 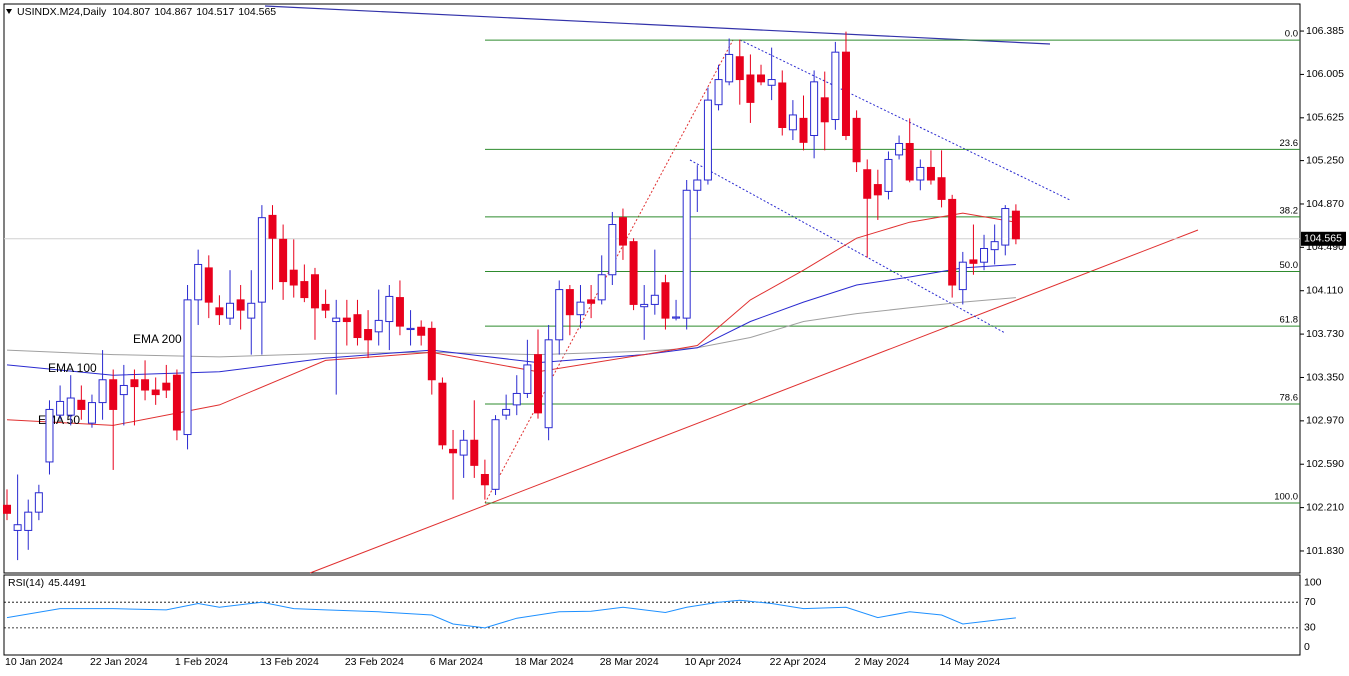 What do you see at coordinates (257, 12) in the screenshot?
I see `close-price: 104.565` at bounding box center [257, 12].